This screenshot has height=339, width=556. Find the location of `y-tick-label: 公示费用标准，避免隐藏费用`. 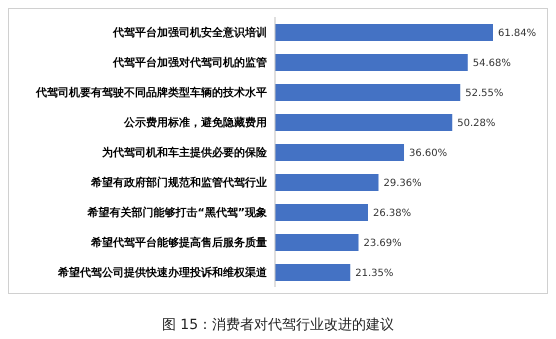

y-tick-label: 公示费用标准，避免隐藏费用 is located at coordinates (195, 122).